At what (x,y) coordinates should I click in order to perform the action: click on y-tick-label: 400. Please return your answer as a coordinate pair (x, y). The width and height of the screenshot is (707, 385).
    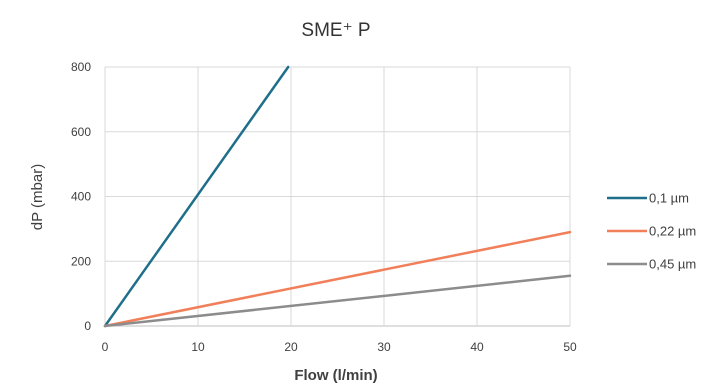
    Looking at the image, I should click on (81, 197).